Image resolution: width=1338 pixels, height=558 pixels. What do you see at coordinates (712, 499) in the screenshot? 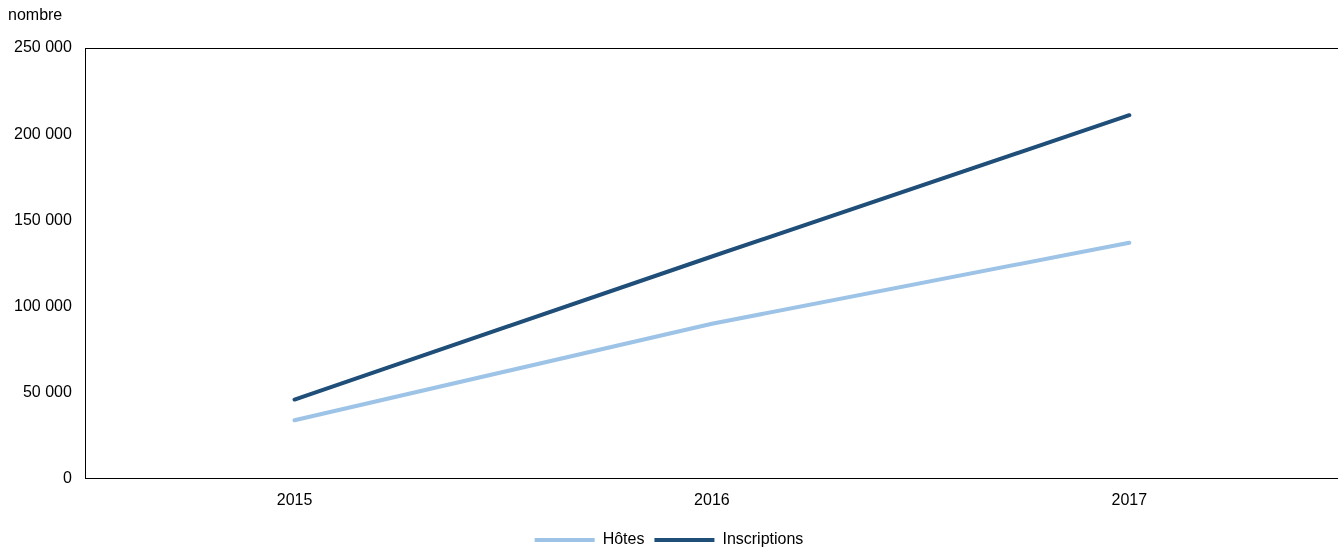
I see `x-tick-label: 2016` at bounding box center [712, 499].